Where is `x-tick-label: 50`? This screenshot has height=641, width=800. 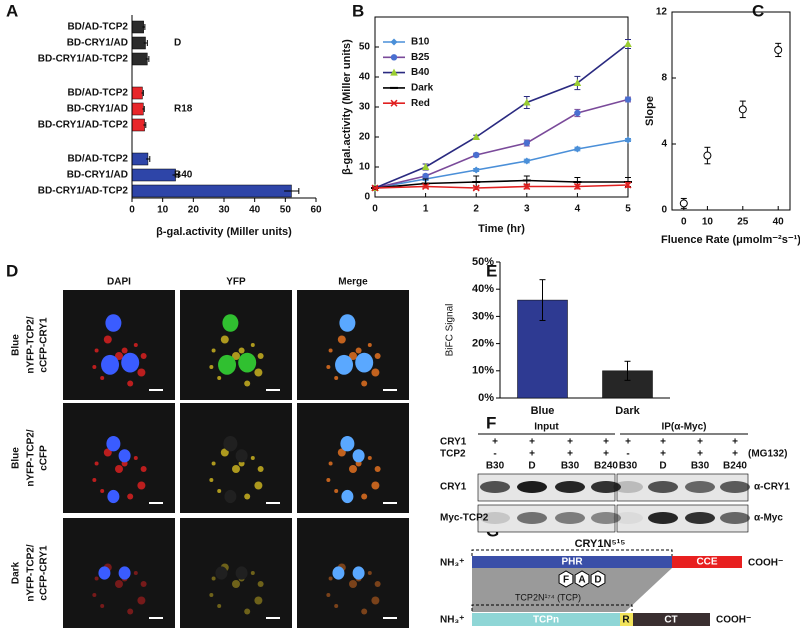 x-tick-label: 50 is located at coordinates (286, 210).